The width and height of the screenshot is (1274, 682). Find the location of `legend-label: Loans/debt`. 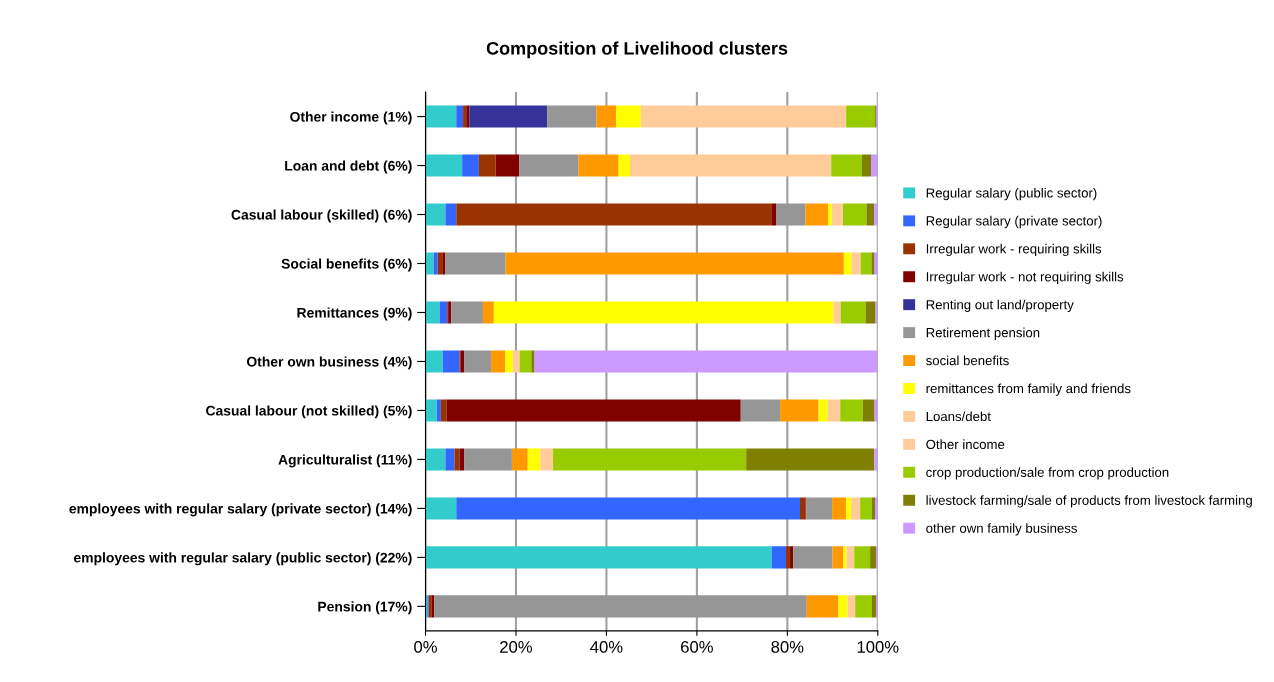

legend-label: Loans/debt is located at coordinates (958, 416).